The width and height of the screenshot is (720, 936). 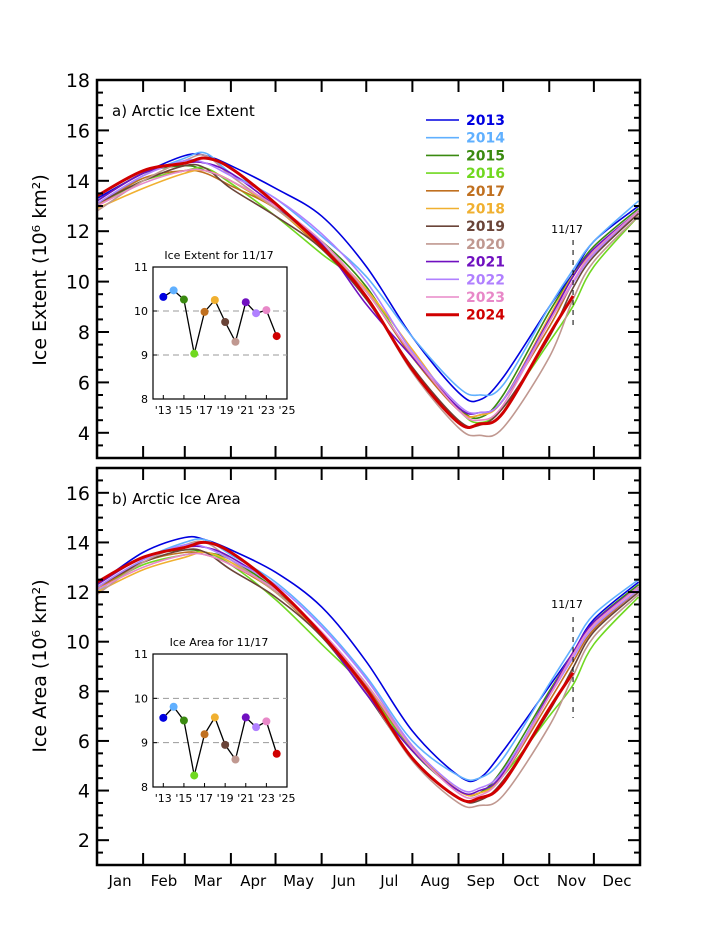 What do you see at coordinates (214, 717) in the screenshot?
I see `inset-point-2018` at bounding box center [214, 717].